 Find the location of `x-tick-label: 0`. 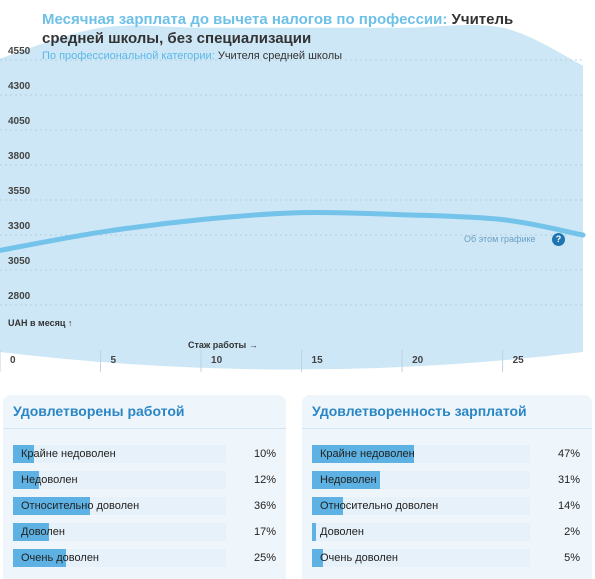

x-tick-label: 0 is located at coordinates (13, 360).